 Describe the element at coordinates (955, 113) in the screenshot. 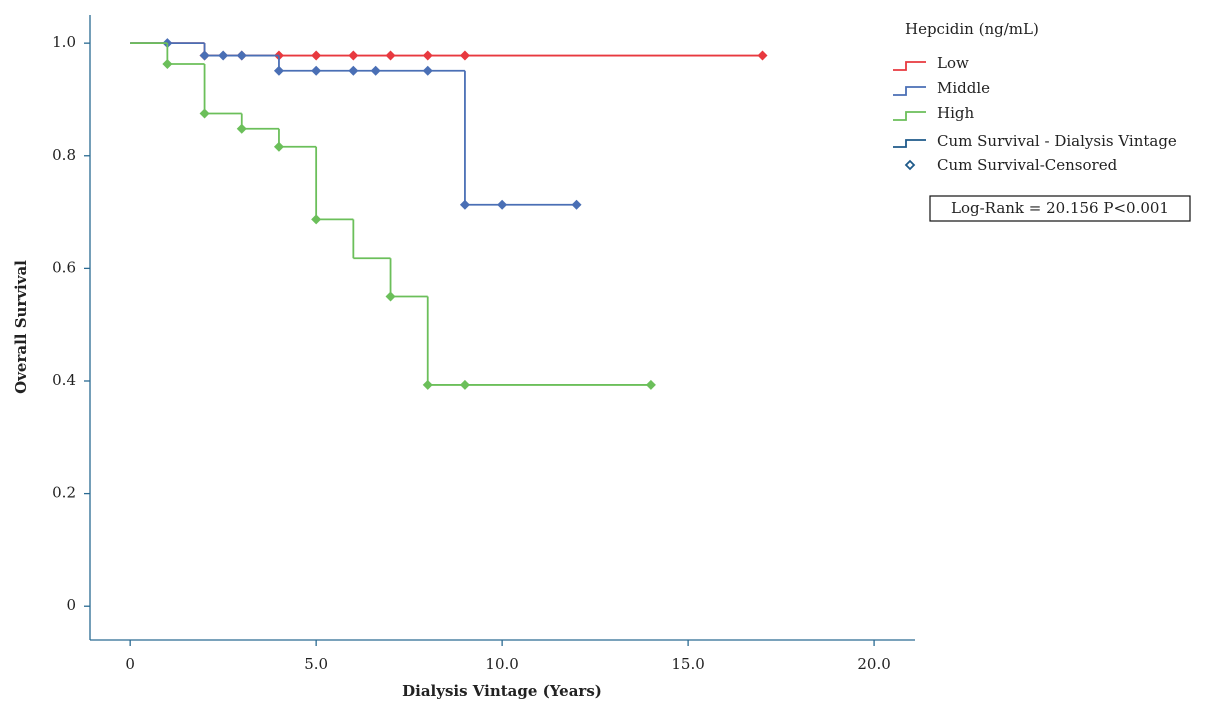

I see `legend-label: High` at that location.